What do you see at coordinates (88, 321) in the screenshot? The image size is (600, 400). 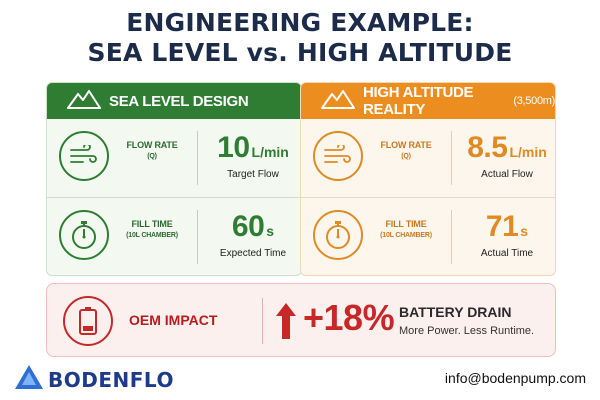 I see `battery-low-icon` at bounding box center [88, 321].